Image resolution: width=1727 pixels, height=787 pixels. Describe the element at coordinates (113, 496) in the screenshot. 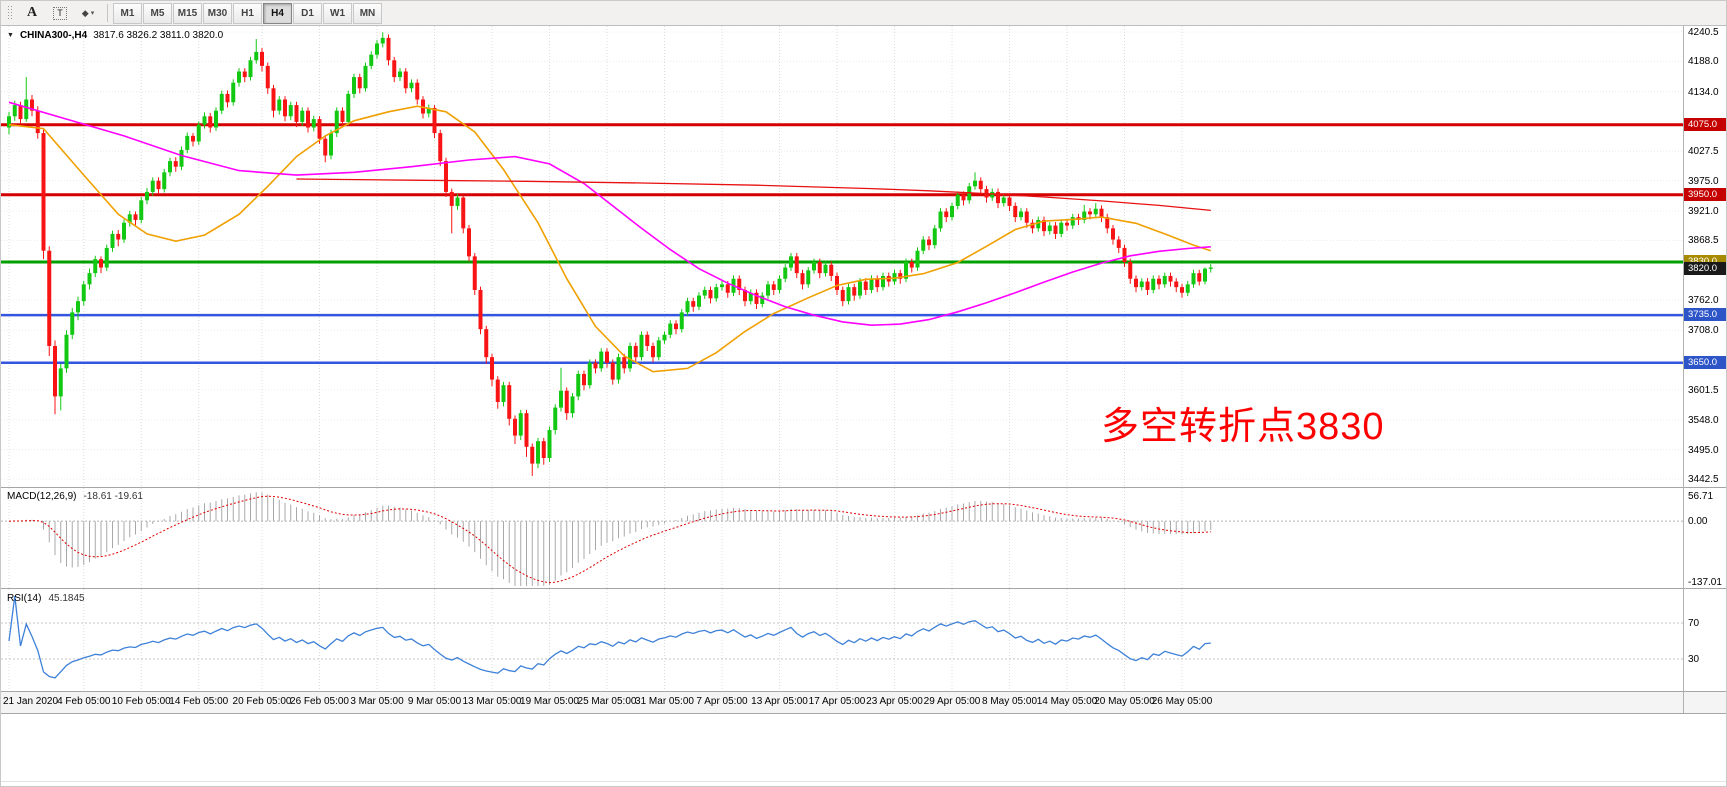

I see `macd-values-label: -18.61 -19.61` at that location.